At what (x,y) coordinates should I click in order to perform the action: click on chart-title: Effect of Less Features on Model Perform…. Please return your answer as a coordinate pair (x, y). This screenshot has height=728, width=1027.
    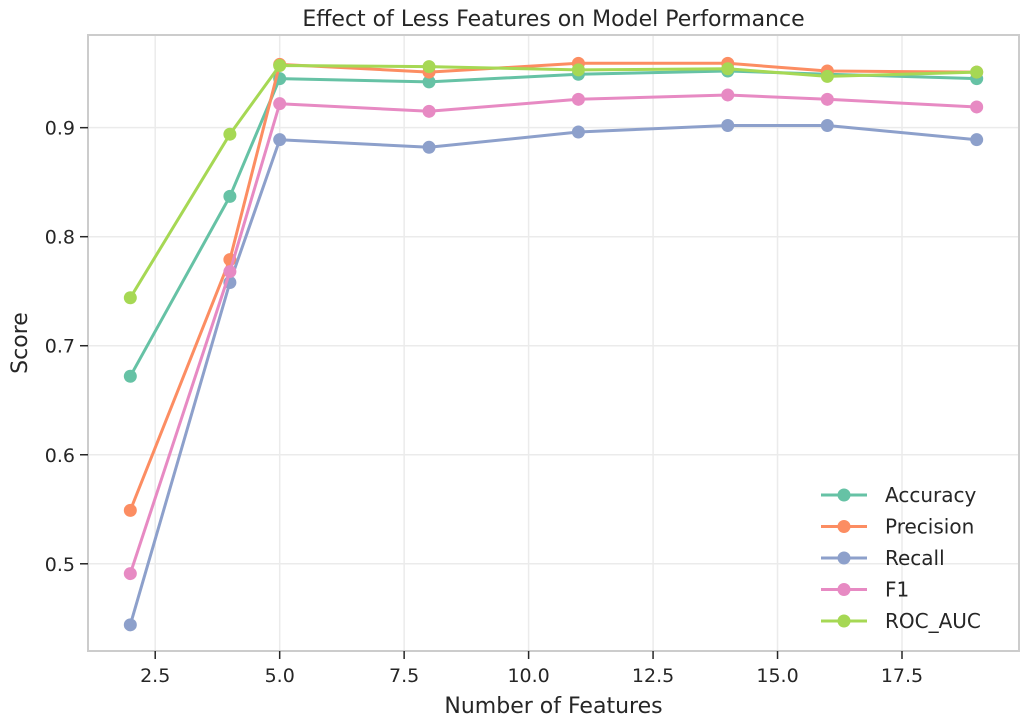
    Looking at the image, I should click on (553, 19).